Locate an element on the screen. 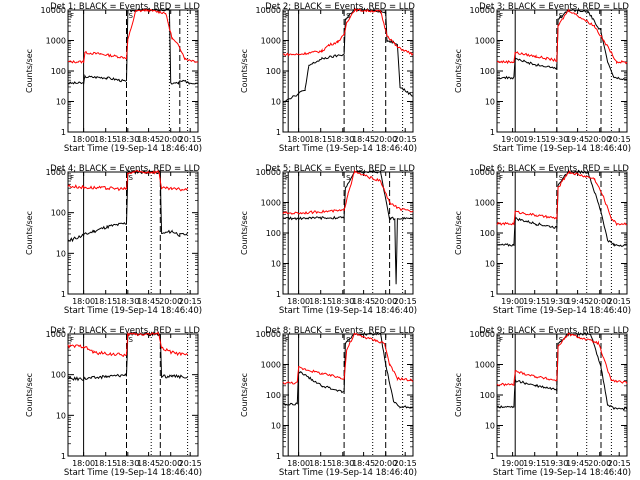  panel-title: Det 5; BLACK = Events, RED = LLD is located at coordinates (340, 169).